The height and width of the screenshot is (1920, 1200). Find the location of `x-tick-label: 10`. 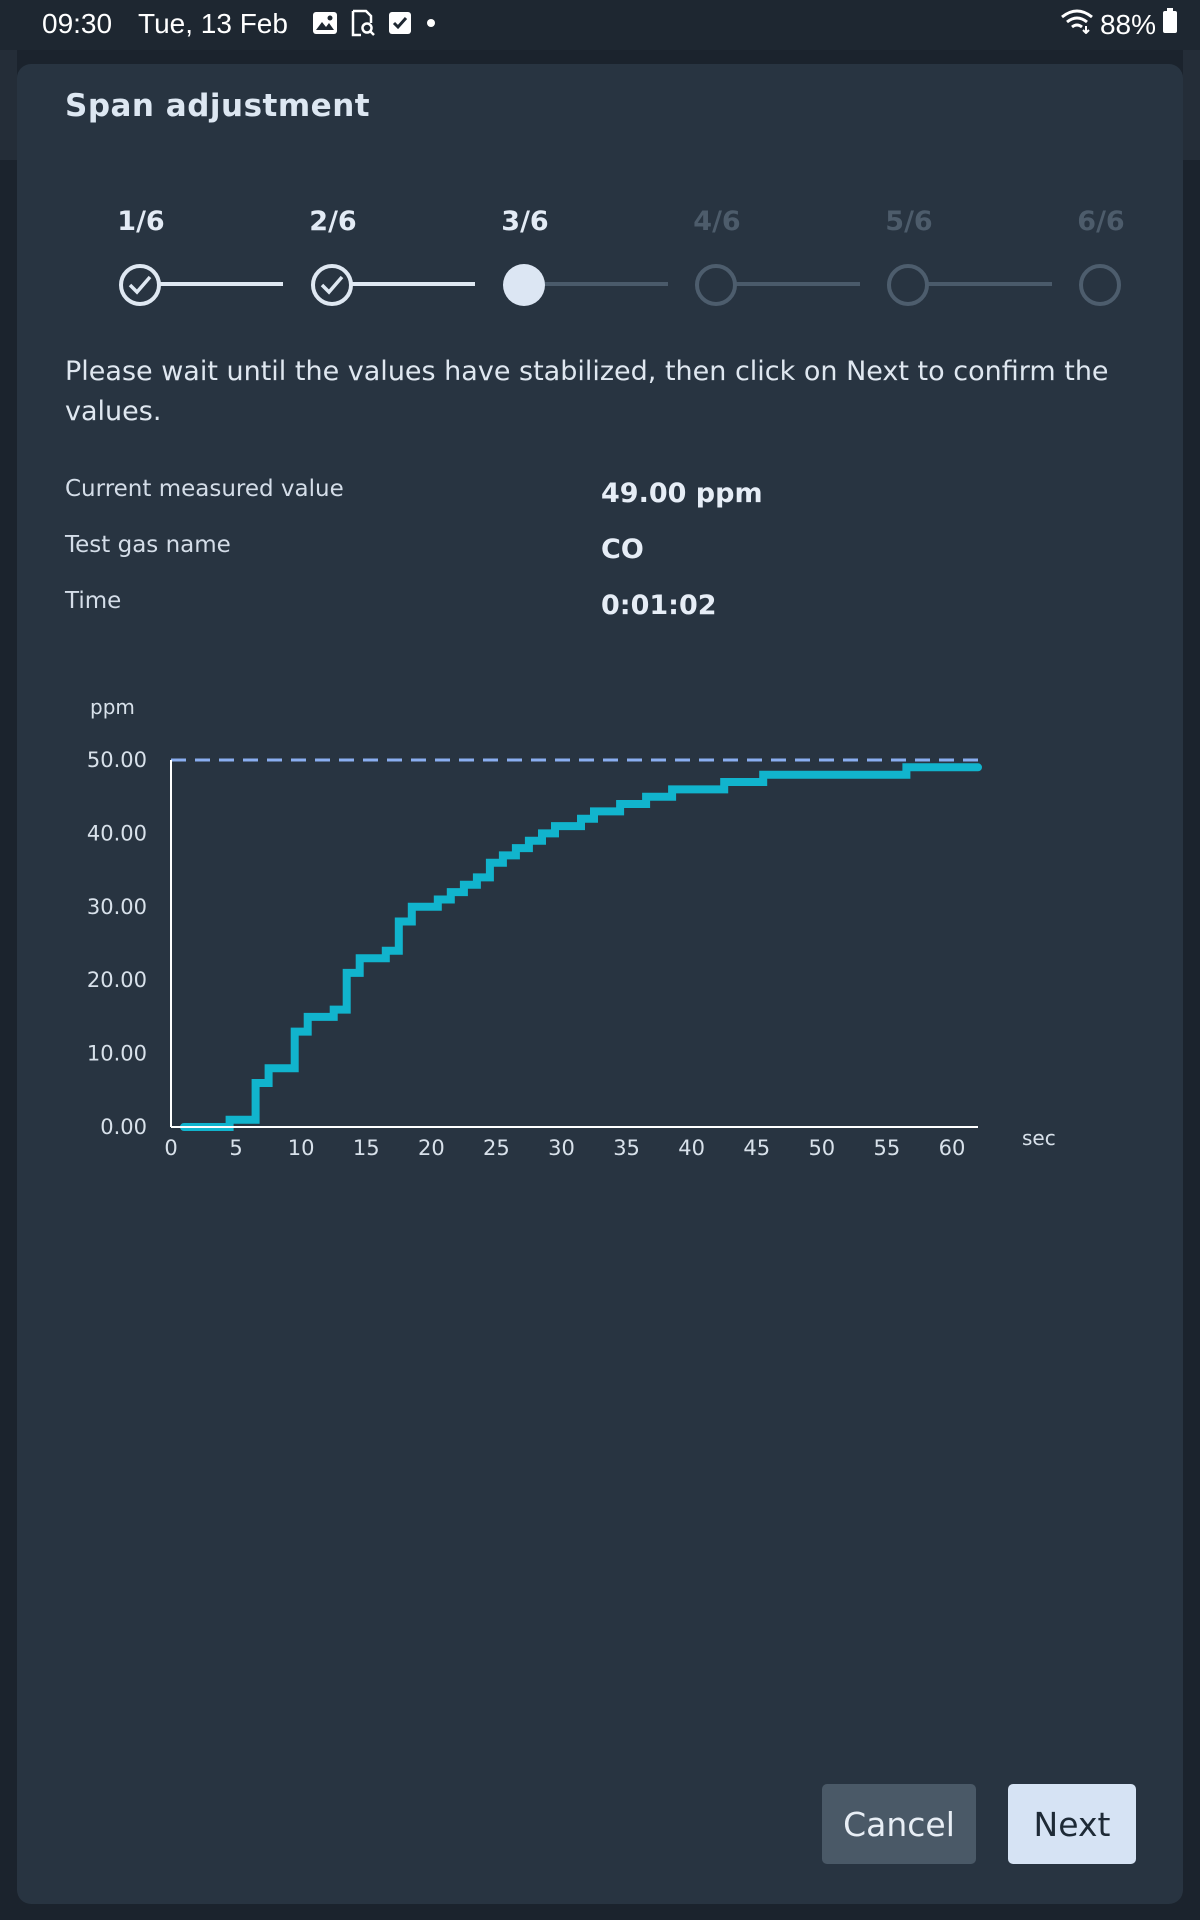

x-tick-label: 10 is located at coordinates (301, 1148).